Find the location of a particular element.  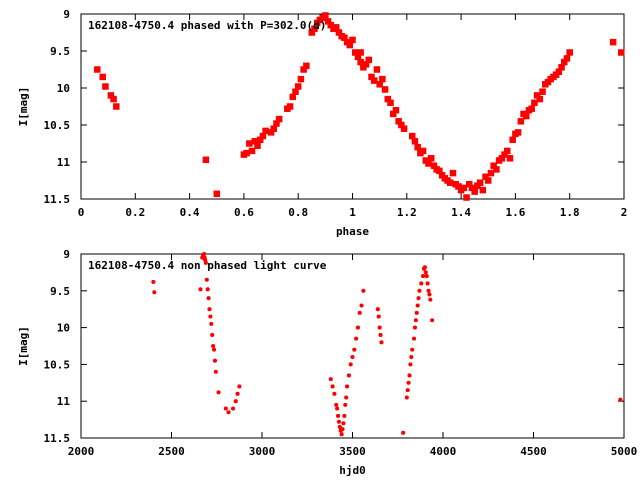

x-tick-label: 0.4 is located at coordinates (190, 212).